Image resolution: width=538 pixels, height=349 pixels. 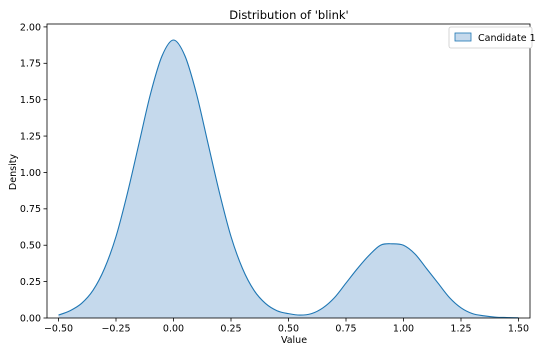 I want to click on x-tick-label: −0.50, so click(x=58, y=329).